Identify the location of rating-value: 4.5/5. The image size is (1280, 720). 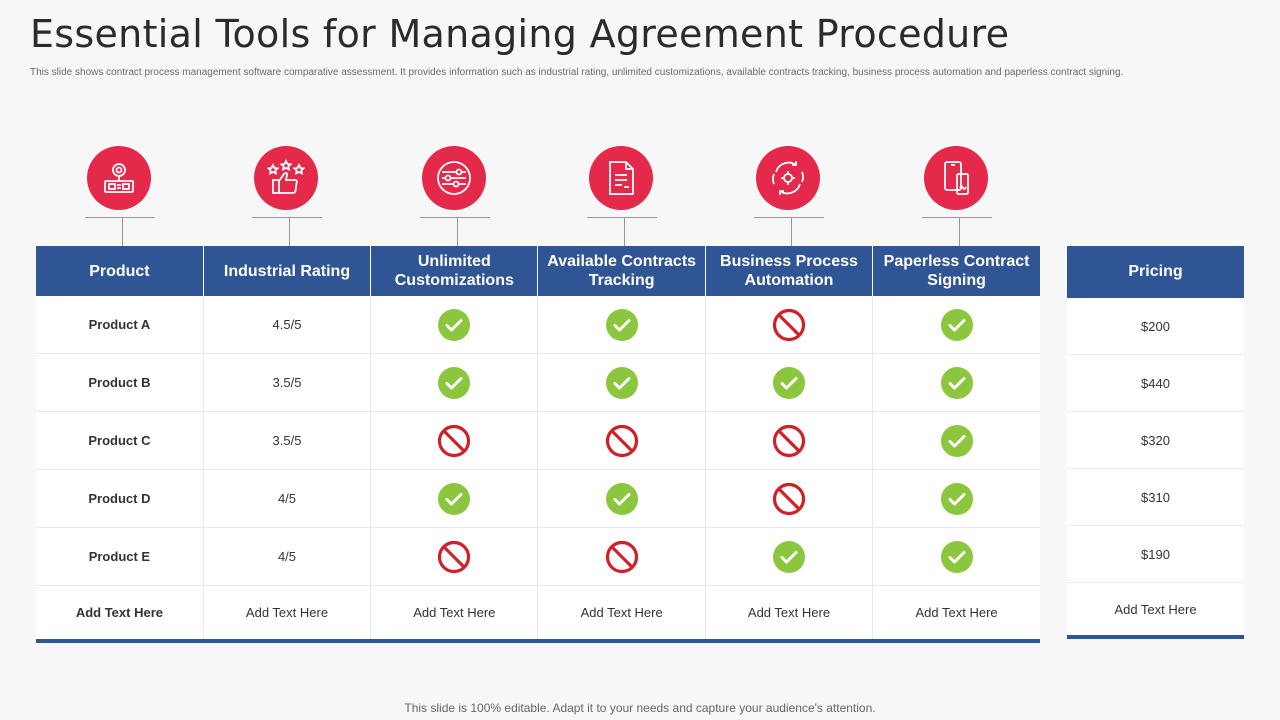
(287, 325).